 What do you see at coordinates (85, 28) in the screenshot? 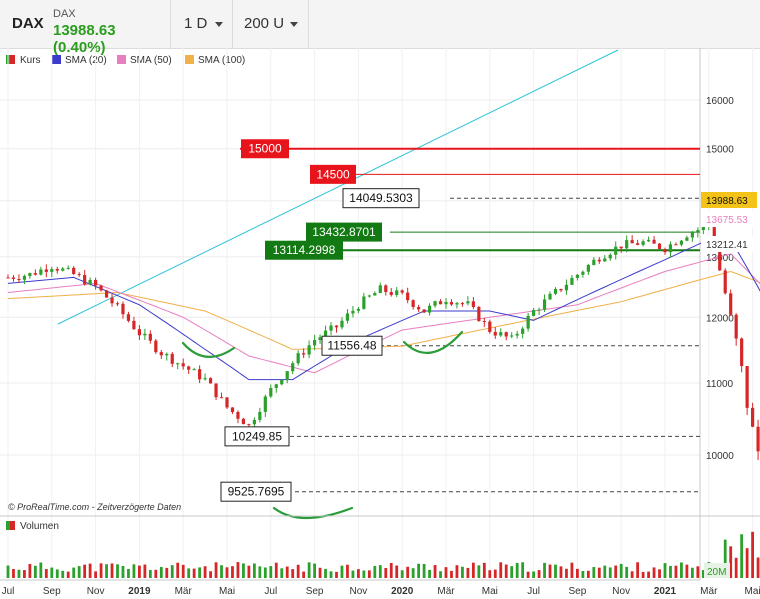
I see `instrument-cell: DAX DAX 13988.63 (0.40%)` at bounding box center [85, 28].